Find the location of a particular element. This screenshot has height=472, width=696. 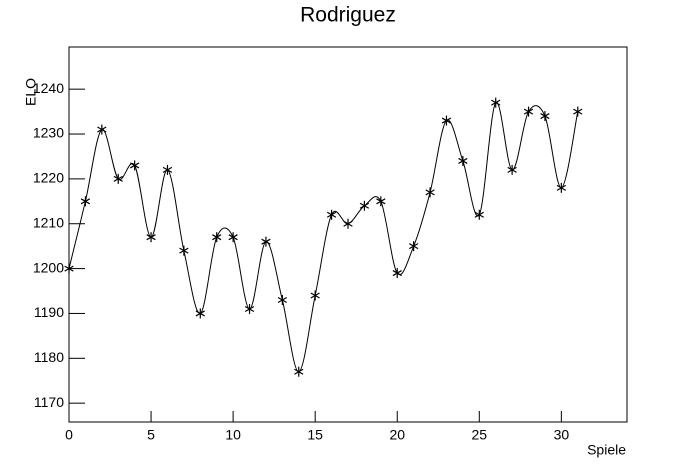

y-tick-label: 1200 is located at coordinates (48, 267).